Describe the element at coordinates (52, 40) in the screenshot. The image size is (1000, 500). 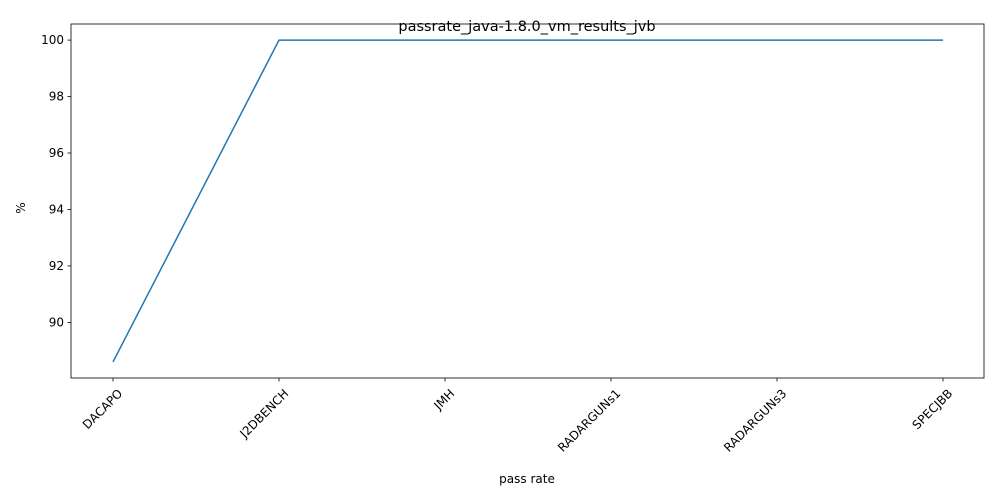
I see `y-tick-label: 100` at that location.